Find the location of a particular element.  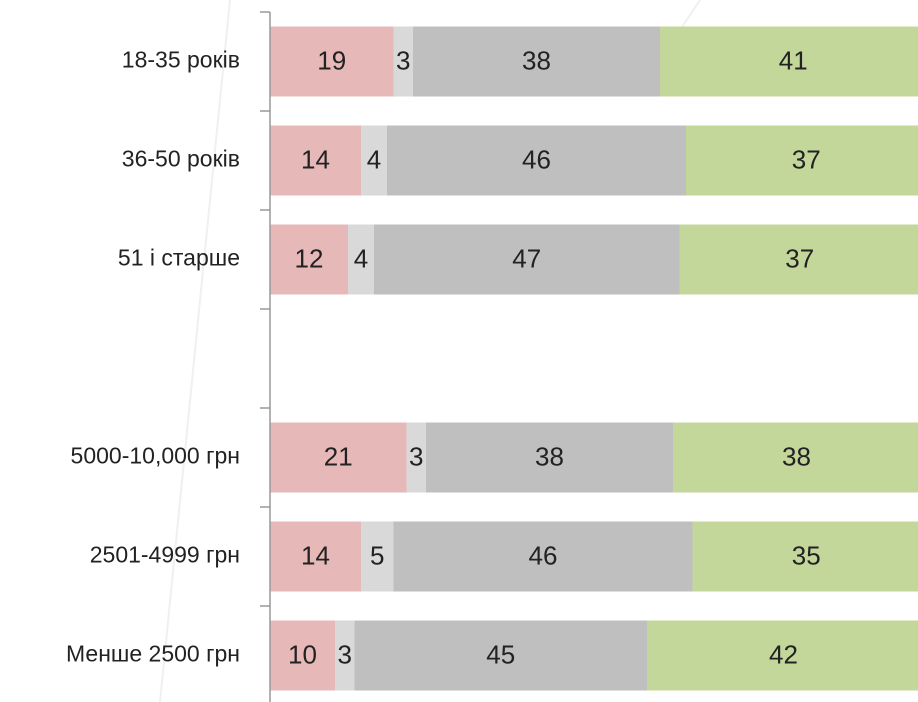

value-label: 12 is located at coordinates (309, 258).